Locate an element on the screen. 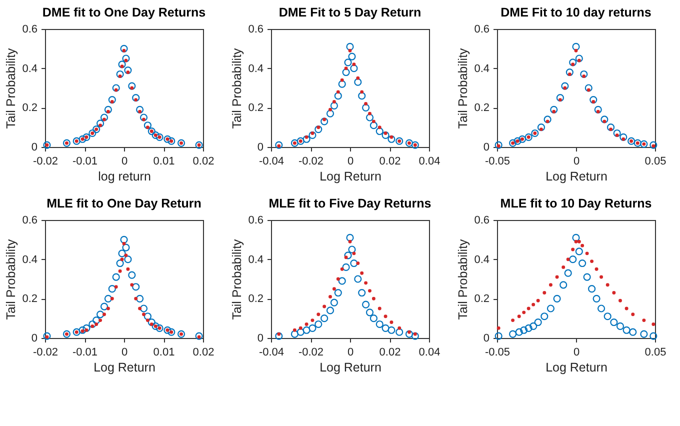 This screenshot has height=426, width=680. x-tick-label: -0.04 is located at coordinates (271, 162).